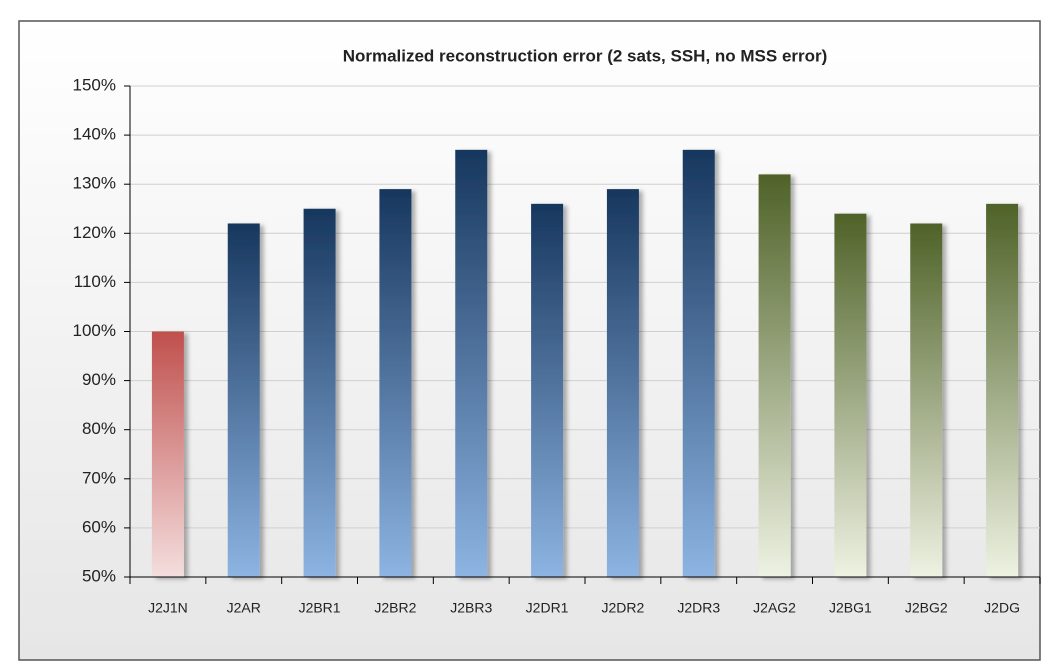 This screenshot has width=1054, height=670. Describe the element at coordinates (99, 575) in the screenshot. I see `y-tick-label: 50%` at that location.